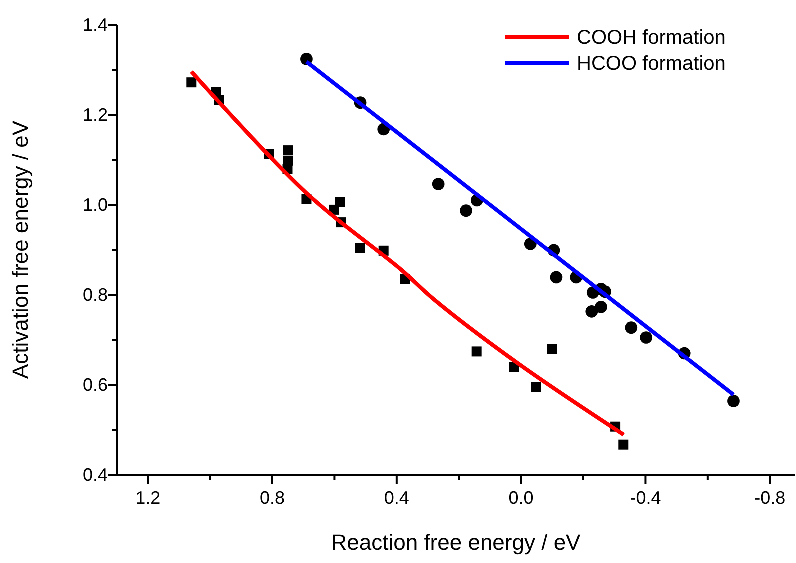  Describe the element at coordinates (651, 64) in the screenshot. I see `legend-label: HCOO formation` at that location.